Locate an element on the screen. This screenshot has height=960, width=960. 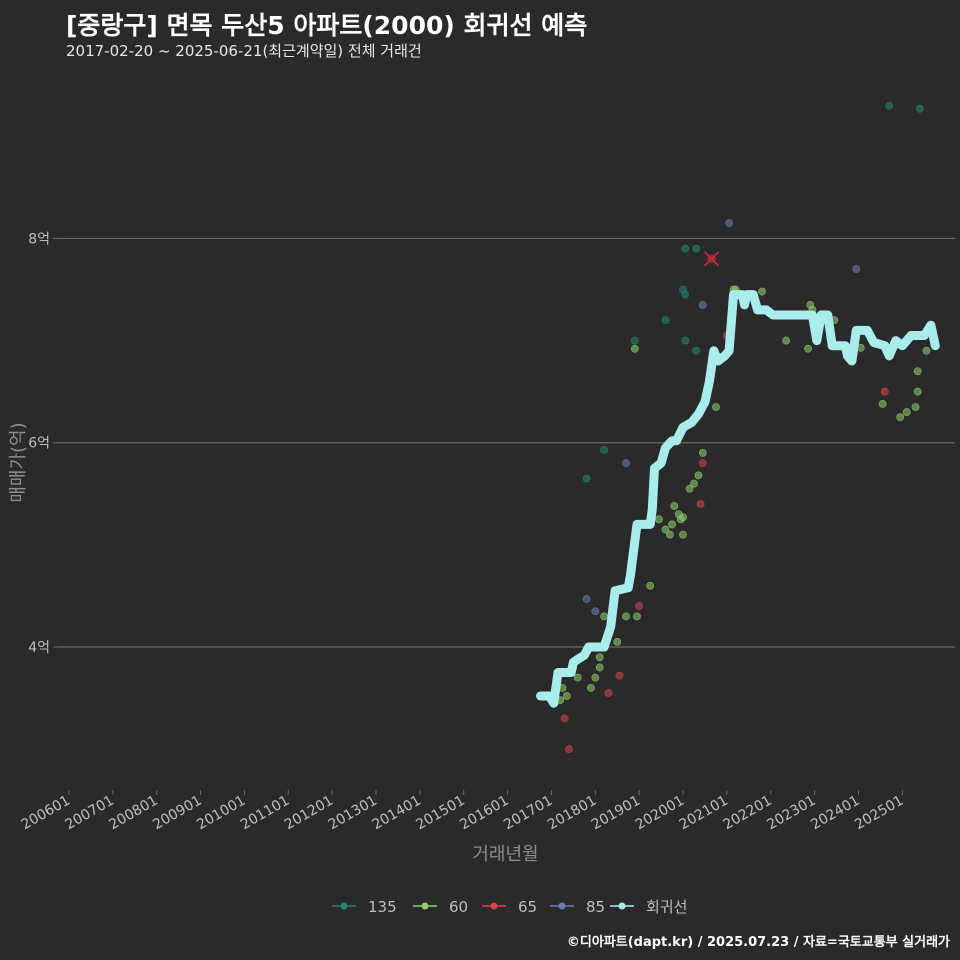
x-tick-label: 200601 is located at coordinates (46, 813).